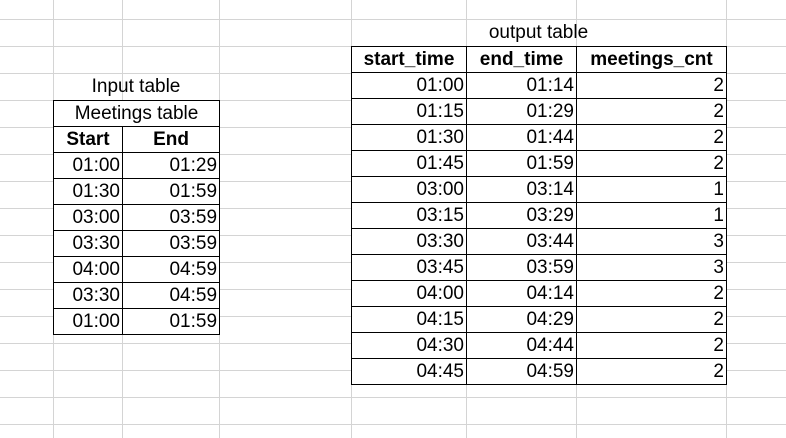 Image resolution: width=786 pixels, height=438 pixels. What do you see at coordinates (171, 139) in the screenshot?
I see `input-header-end: End` at bounding box center [171, 139].